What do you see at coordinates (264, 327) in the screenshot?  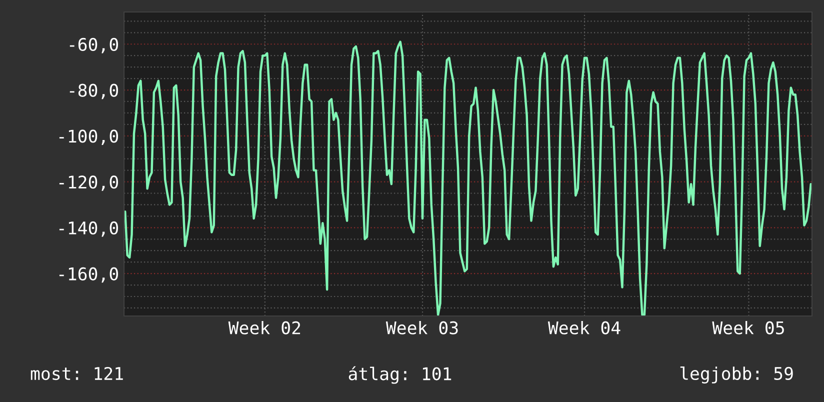 I see `x-tick-label: Week 02` at bounding box center [264, 327].